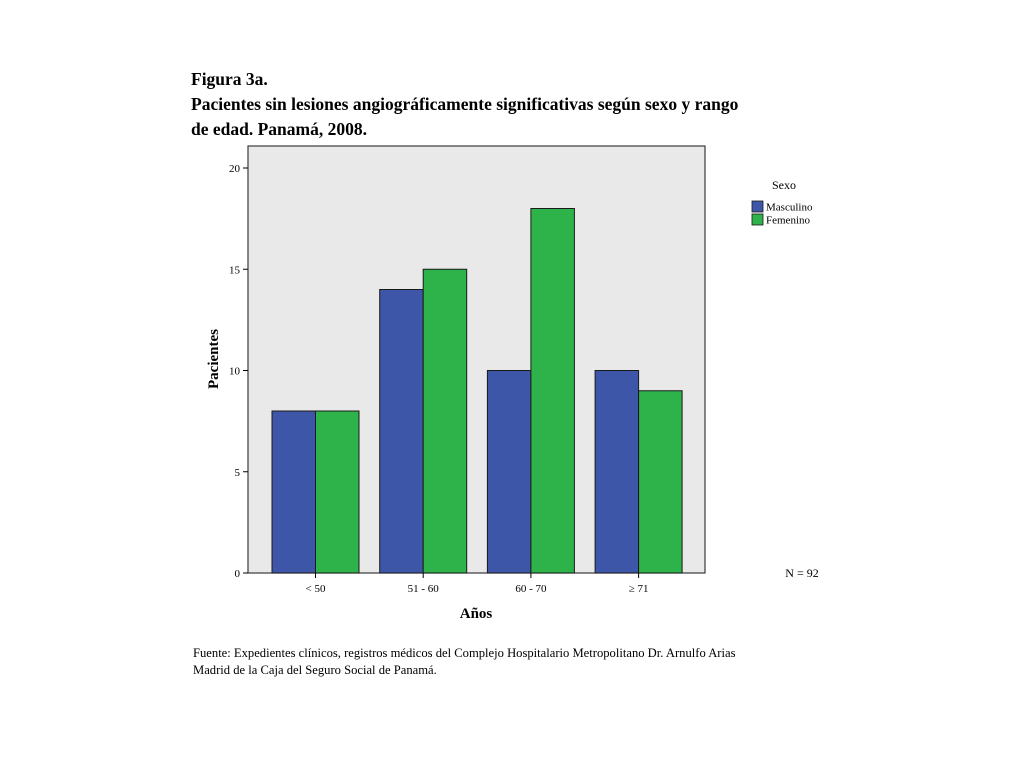 This screenshot has height=768, width=1024. What do you see at coordinates (784, 185) in the screenshot?
I see `legend-title: Sexo` at bounding box center [784, 185].